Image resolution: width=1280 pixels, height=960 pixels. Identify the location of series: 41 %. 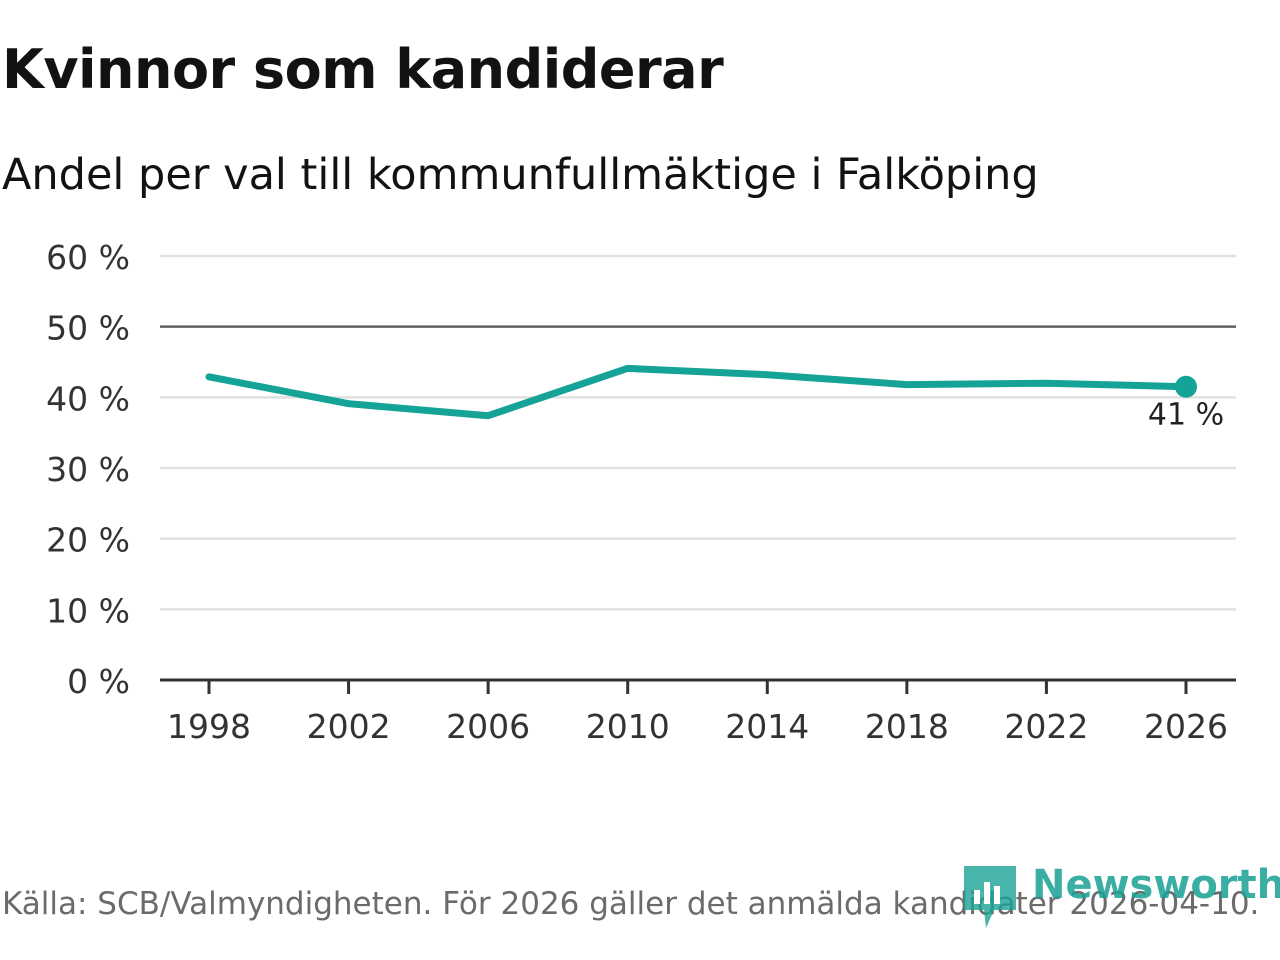
(714, 398).